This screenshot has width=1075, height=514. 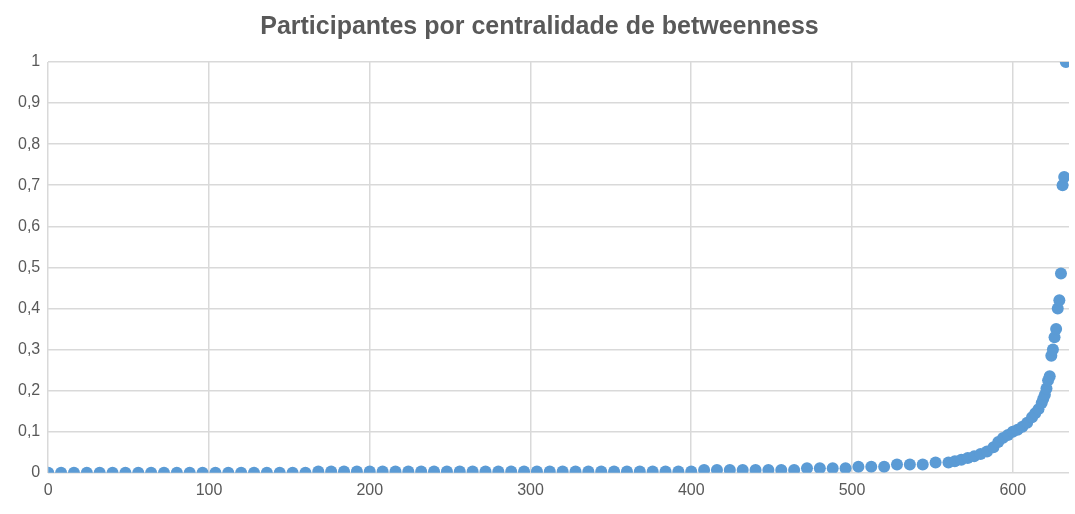 I want to click on chart-title: Participantes por centralidade de betweenness, so click(x=539, y=24).